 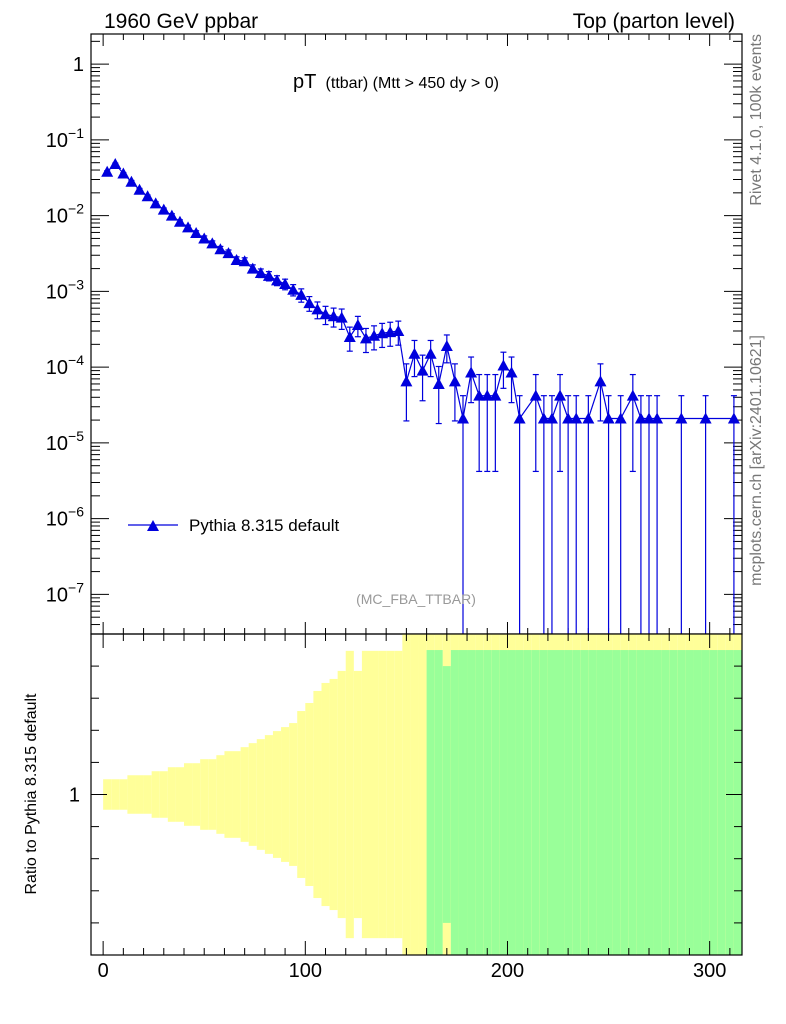 What do you see at coordinates (78, 65) in the screenshot?
I see `y-tick-label: 1` at bounding box center [78, 65].